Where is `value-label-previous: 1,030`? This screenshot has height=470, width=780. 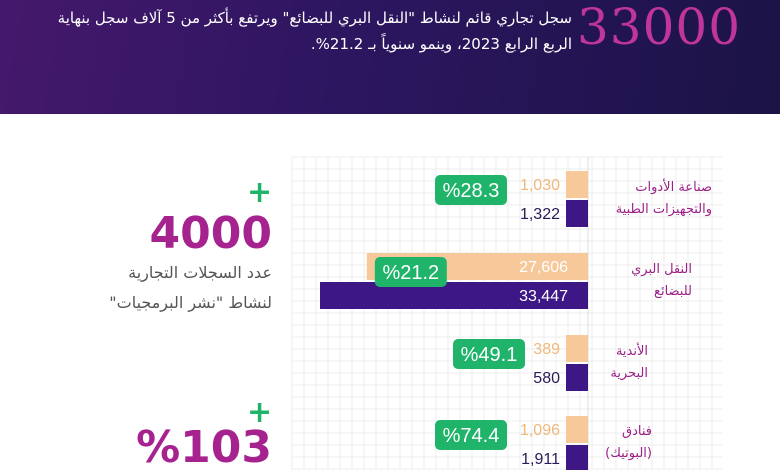
value-label-previous: 1,030 is located at coordinates (540, 185).